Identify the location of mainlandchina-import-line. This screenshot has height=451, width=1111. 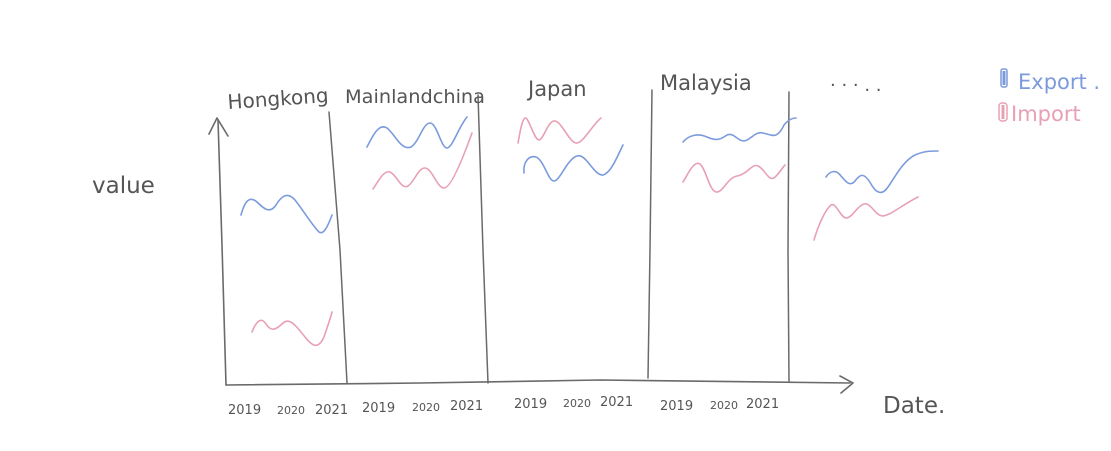
(422, 161).